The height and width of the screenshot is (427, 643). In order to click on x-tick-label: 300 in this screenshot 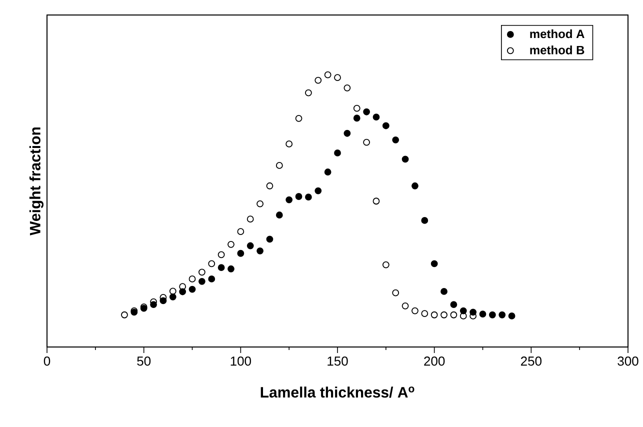, I will do `click(628, 361)`.